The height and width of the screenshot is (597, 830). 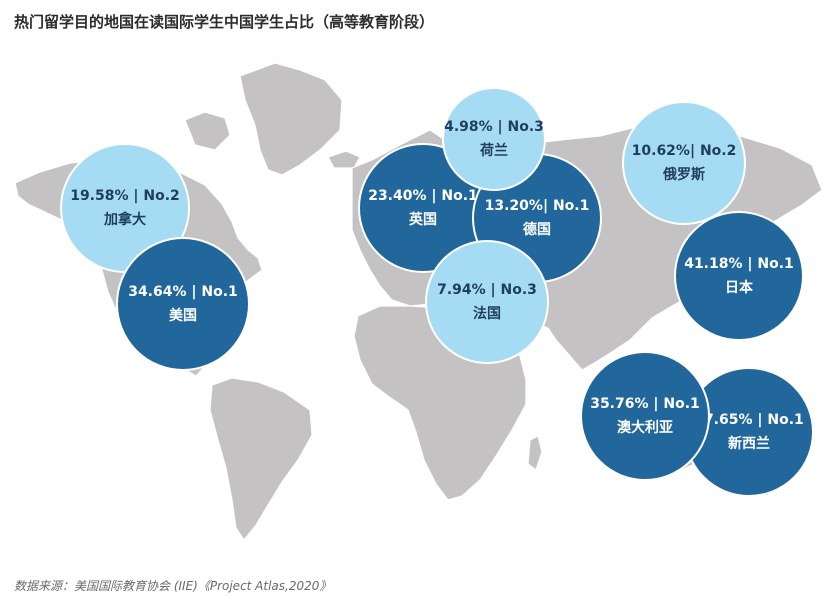 What do you see at coordinates (423, 196) in the screenshot?
I see `uk-stat: 23.40% | No.1` at bounding box center [423, 196].